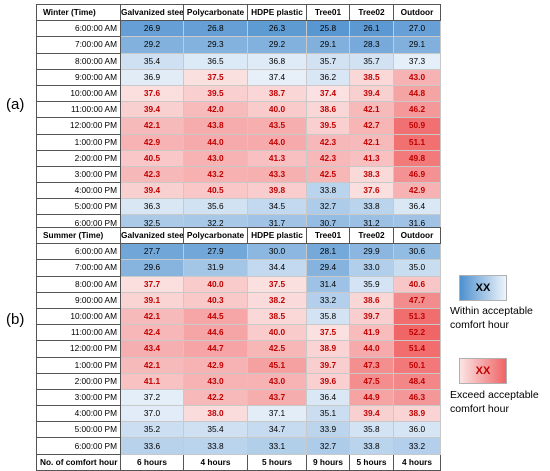  I want to click on temperature-cell: 27.0, so click(417, 29).